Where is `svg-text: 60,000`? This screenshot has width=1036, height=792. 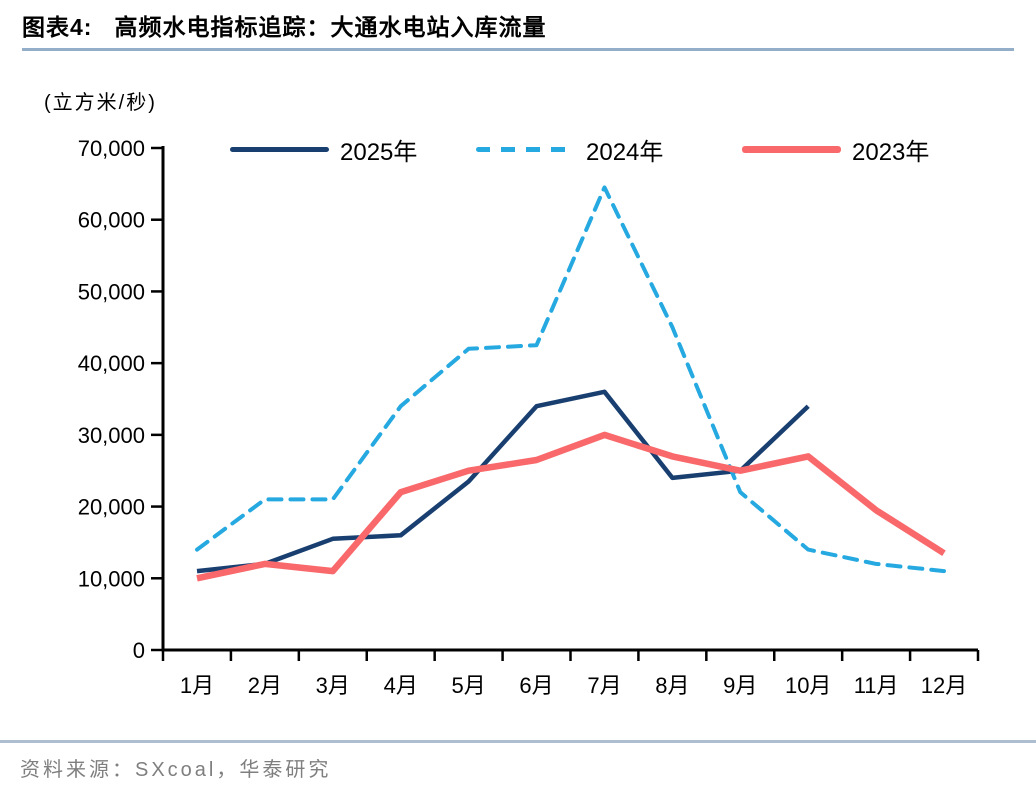
svg-text: 60,000 is located at coordinates (111, 220).